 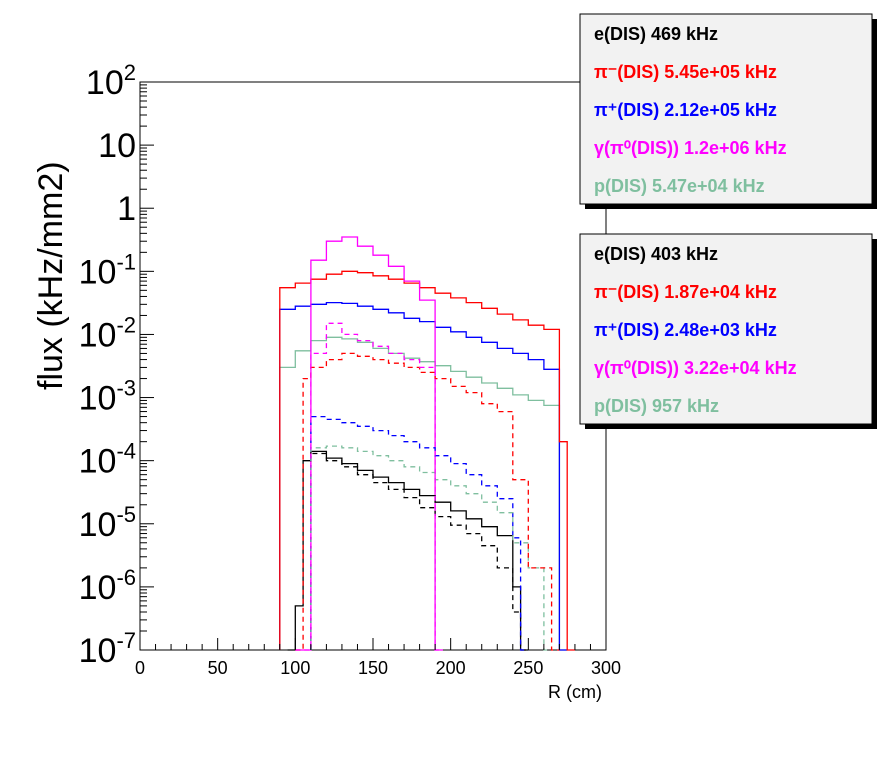 I want to click on y-tick-base: 1, so click(x=126, y=209).